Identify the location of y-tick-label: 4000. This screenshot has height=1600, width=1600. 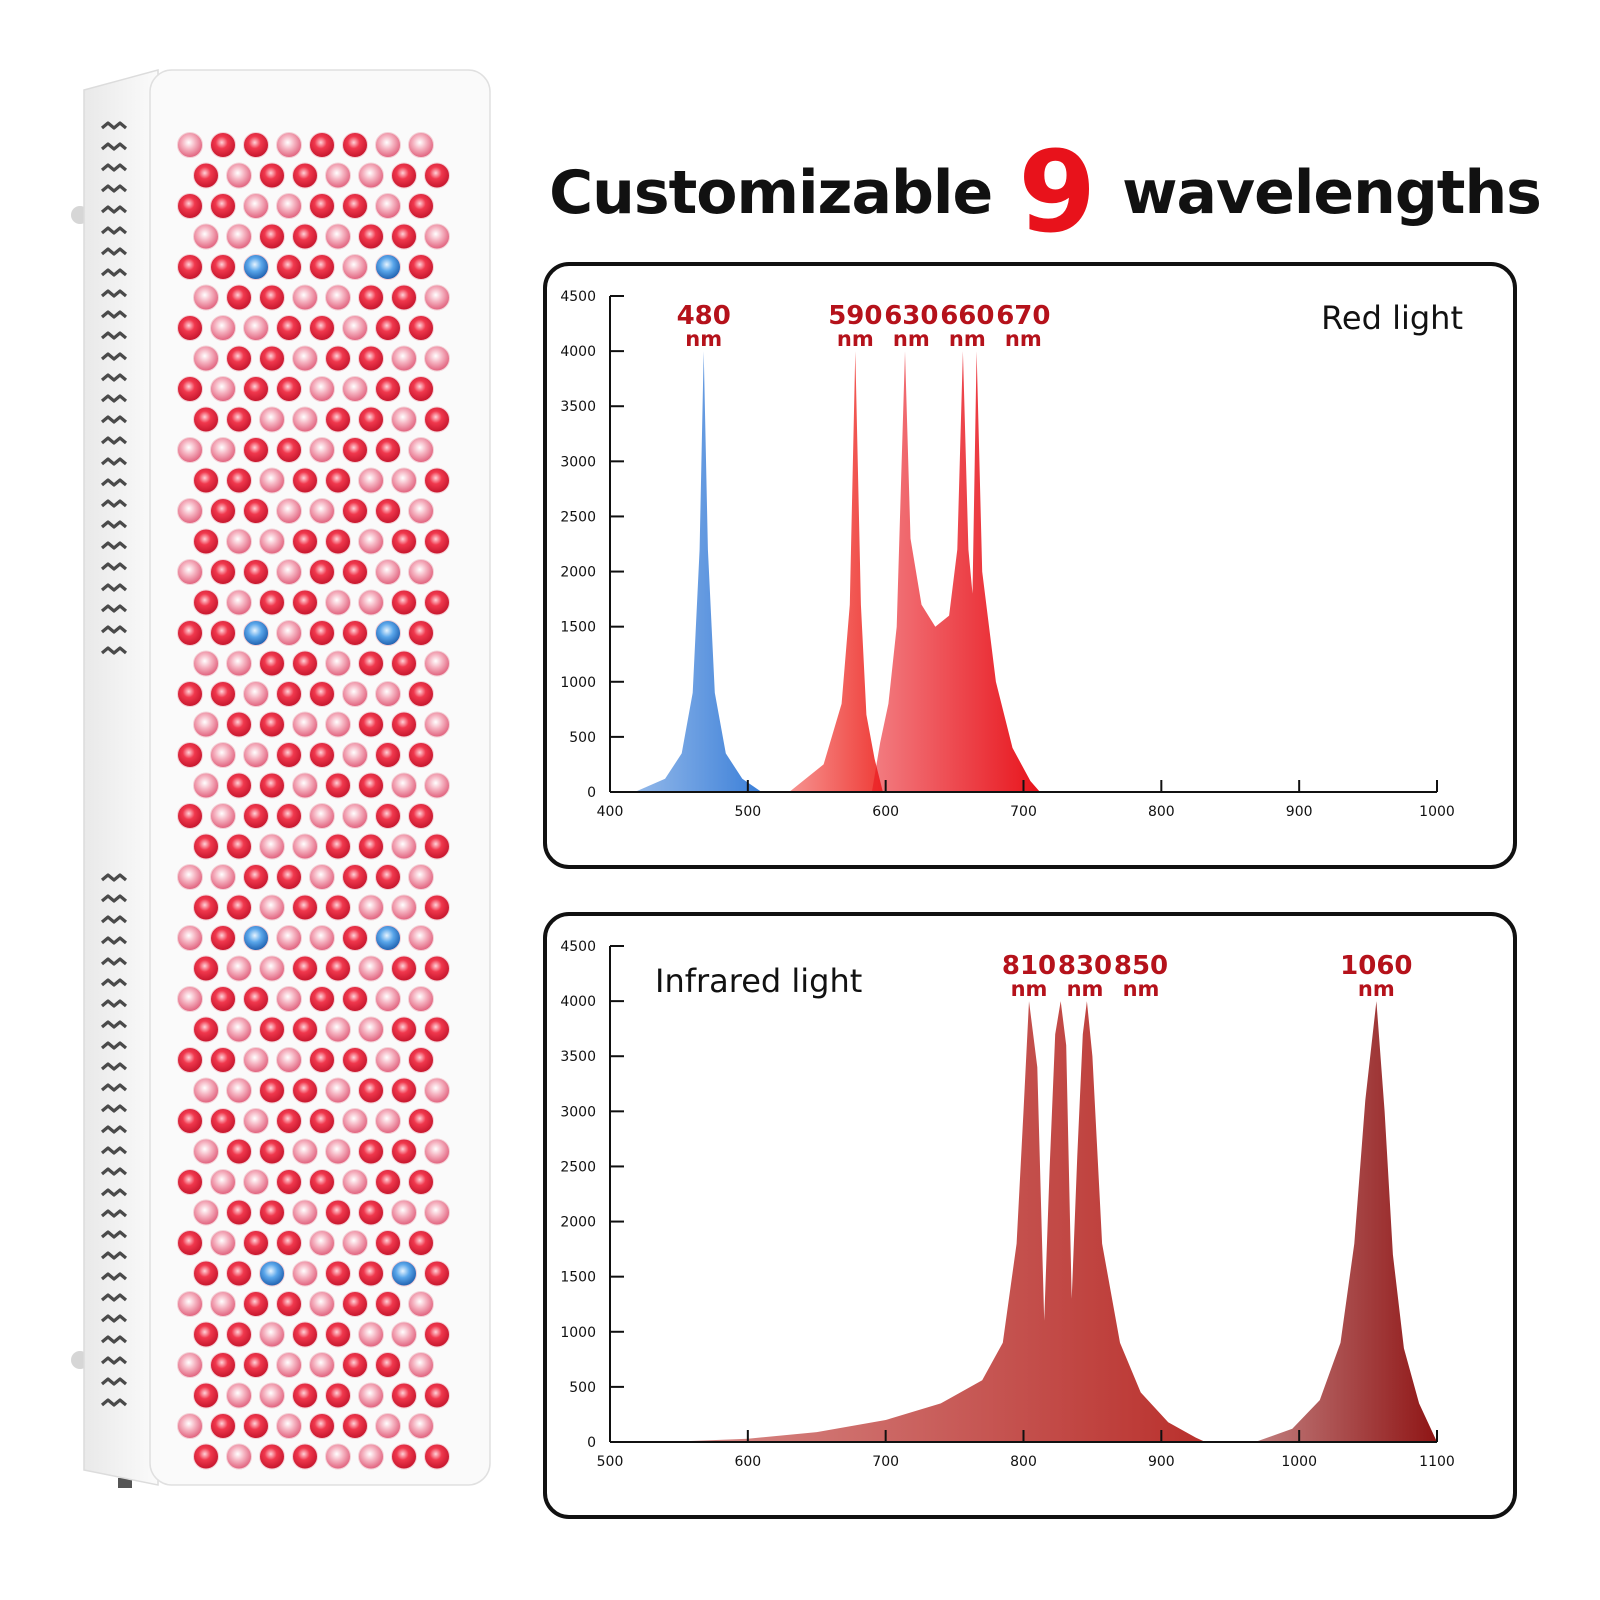
(578, 352).